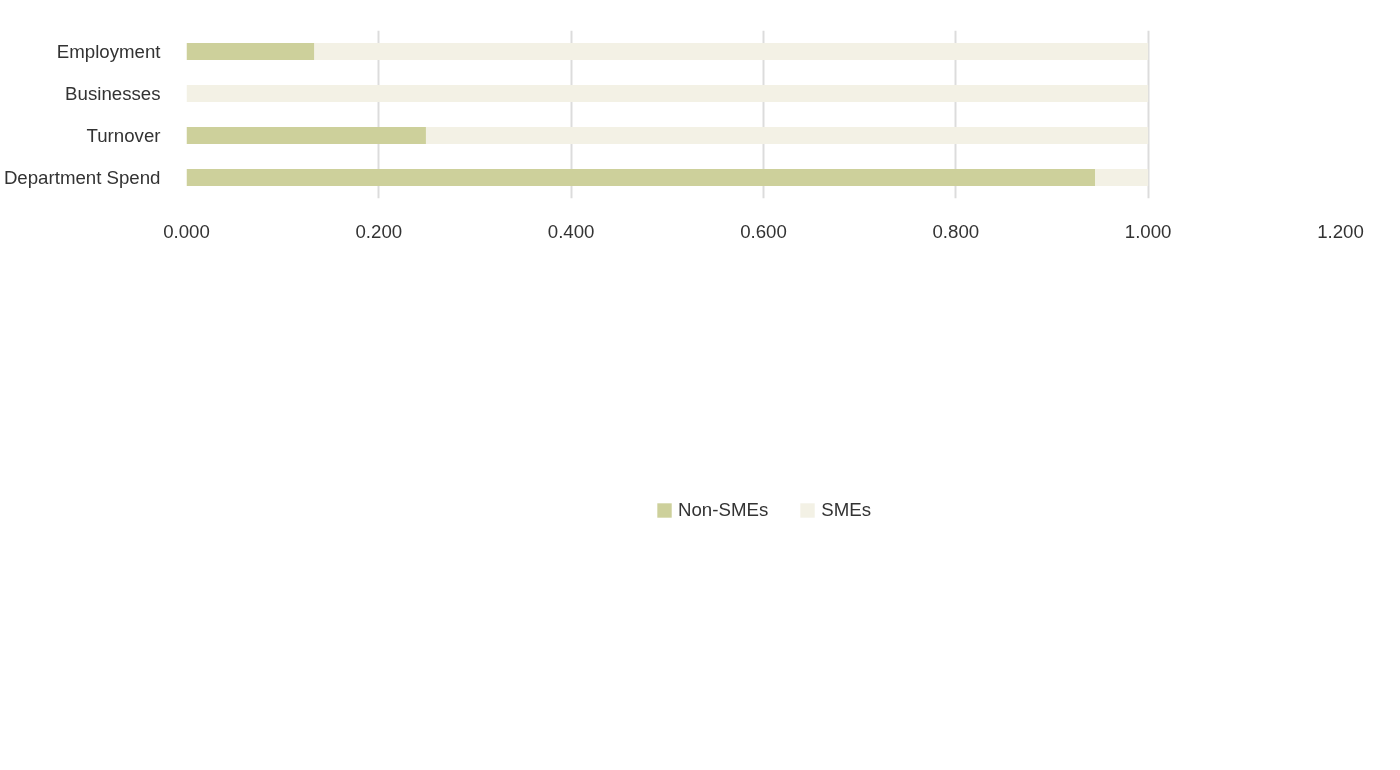 This screenshot has height=770, width=1400. Describe the element at coordinates (723, 510) in the screenshot. I see `legend-label: Non-SMEs` at that location.